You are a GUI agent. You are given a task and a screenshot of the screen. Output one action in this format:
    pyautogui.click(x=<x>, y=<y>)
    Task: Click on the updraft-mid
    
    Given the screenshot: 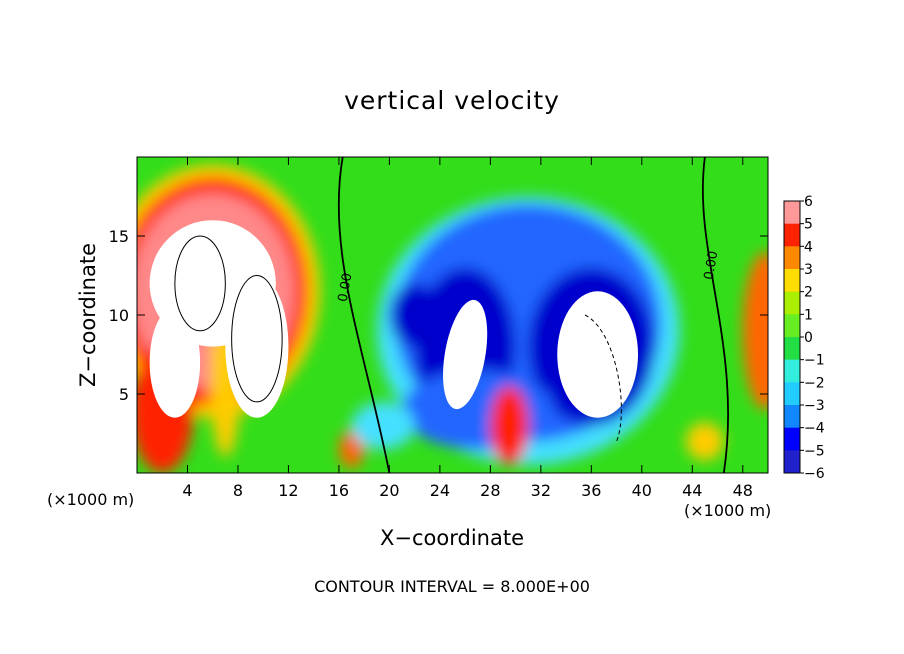 What is the action you would take?
    pyautogui.click(x=509, y=426)
    